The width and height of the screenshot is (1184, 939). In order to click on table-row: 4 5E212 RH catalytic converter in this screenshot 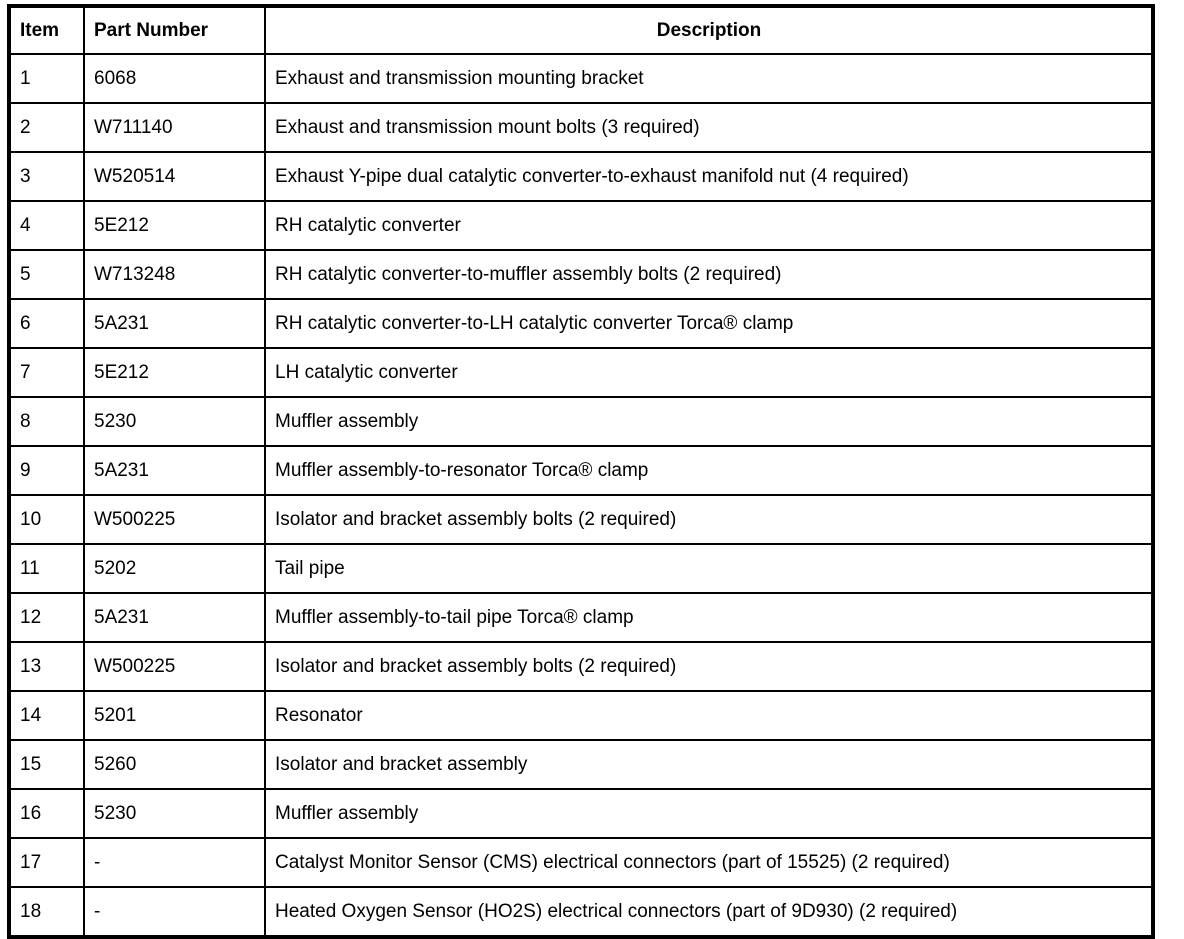, I will do `click(581, 225)`.